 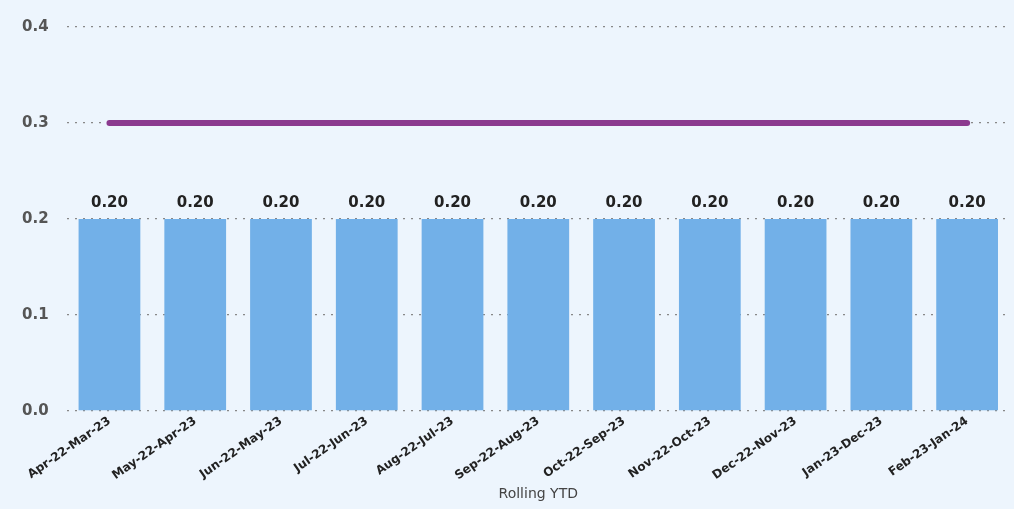 What do you see at coordinates (35, 409) in the screenshot?
I see `y-tick-label: 0.0` at bounding box center [35, 409].